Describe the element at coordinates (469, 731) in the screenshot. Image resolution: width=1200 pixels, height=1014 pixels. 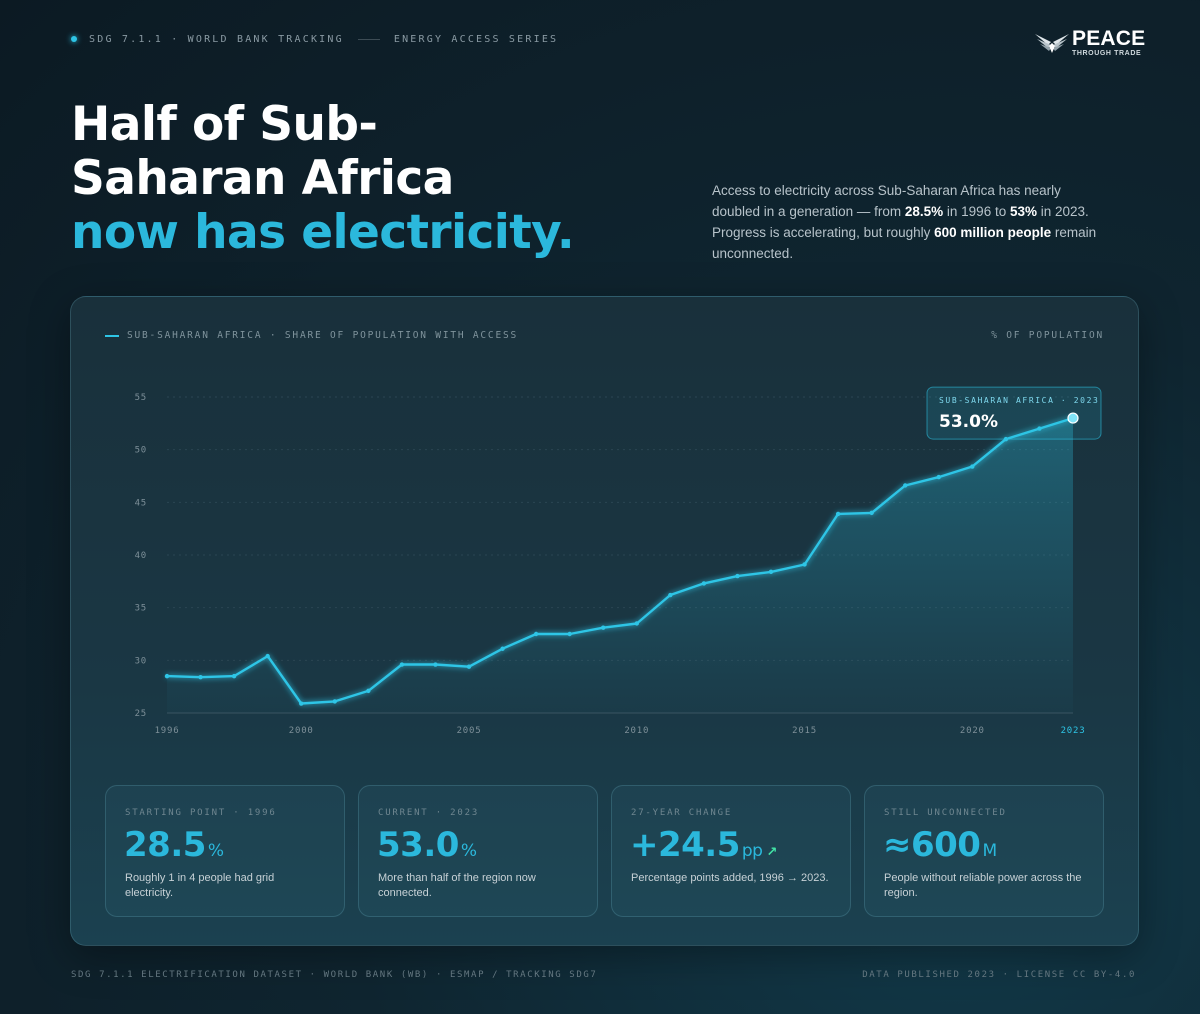
I see `x-tick-label: 2005` at that location.